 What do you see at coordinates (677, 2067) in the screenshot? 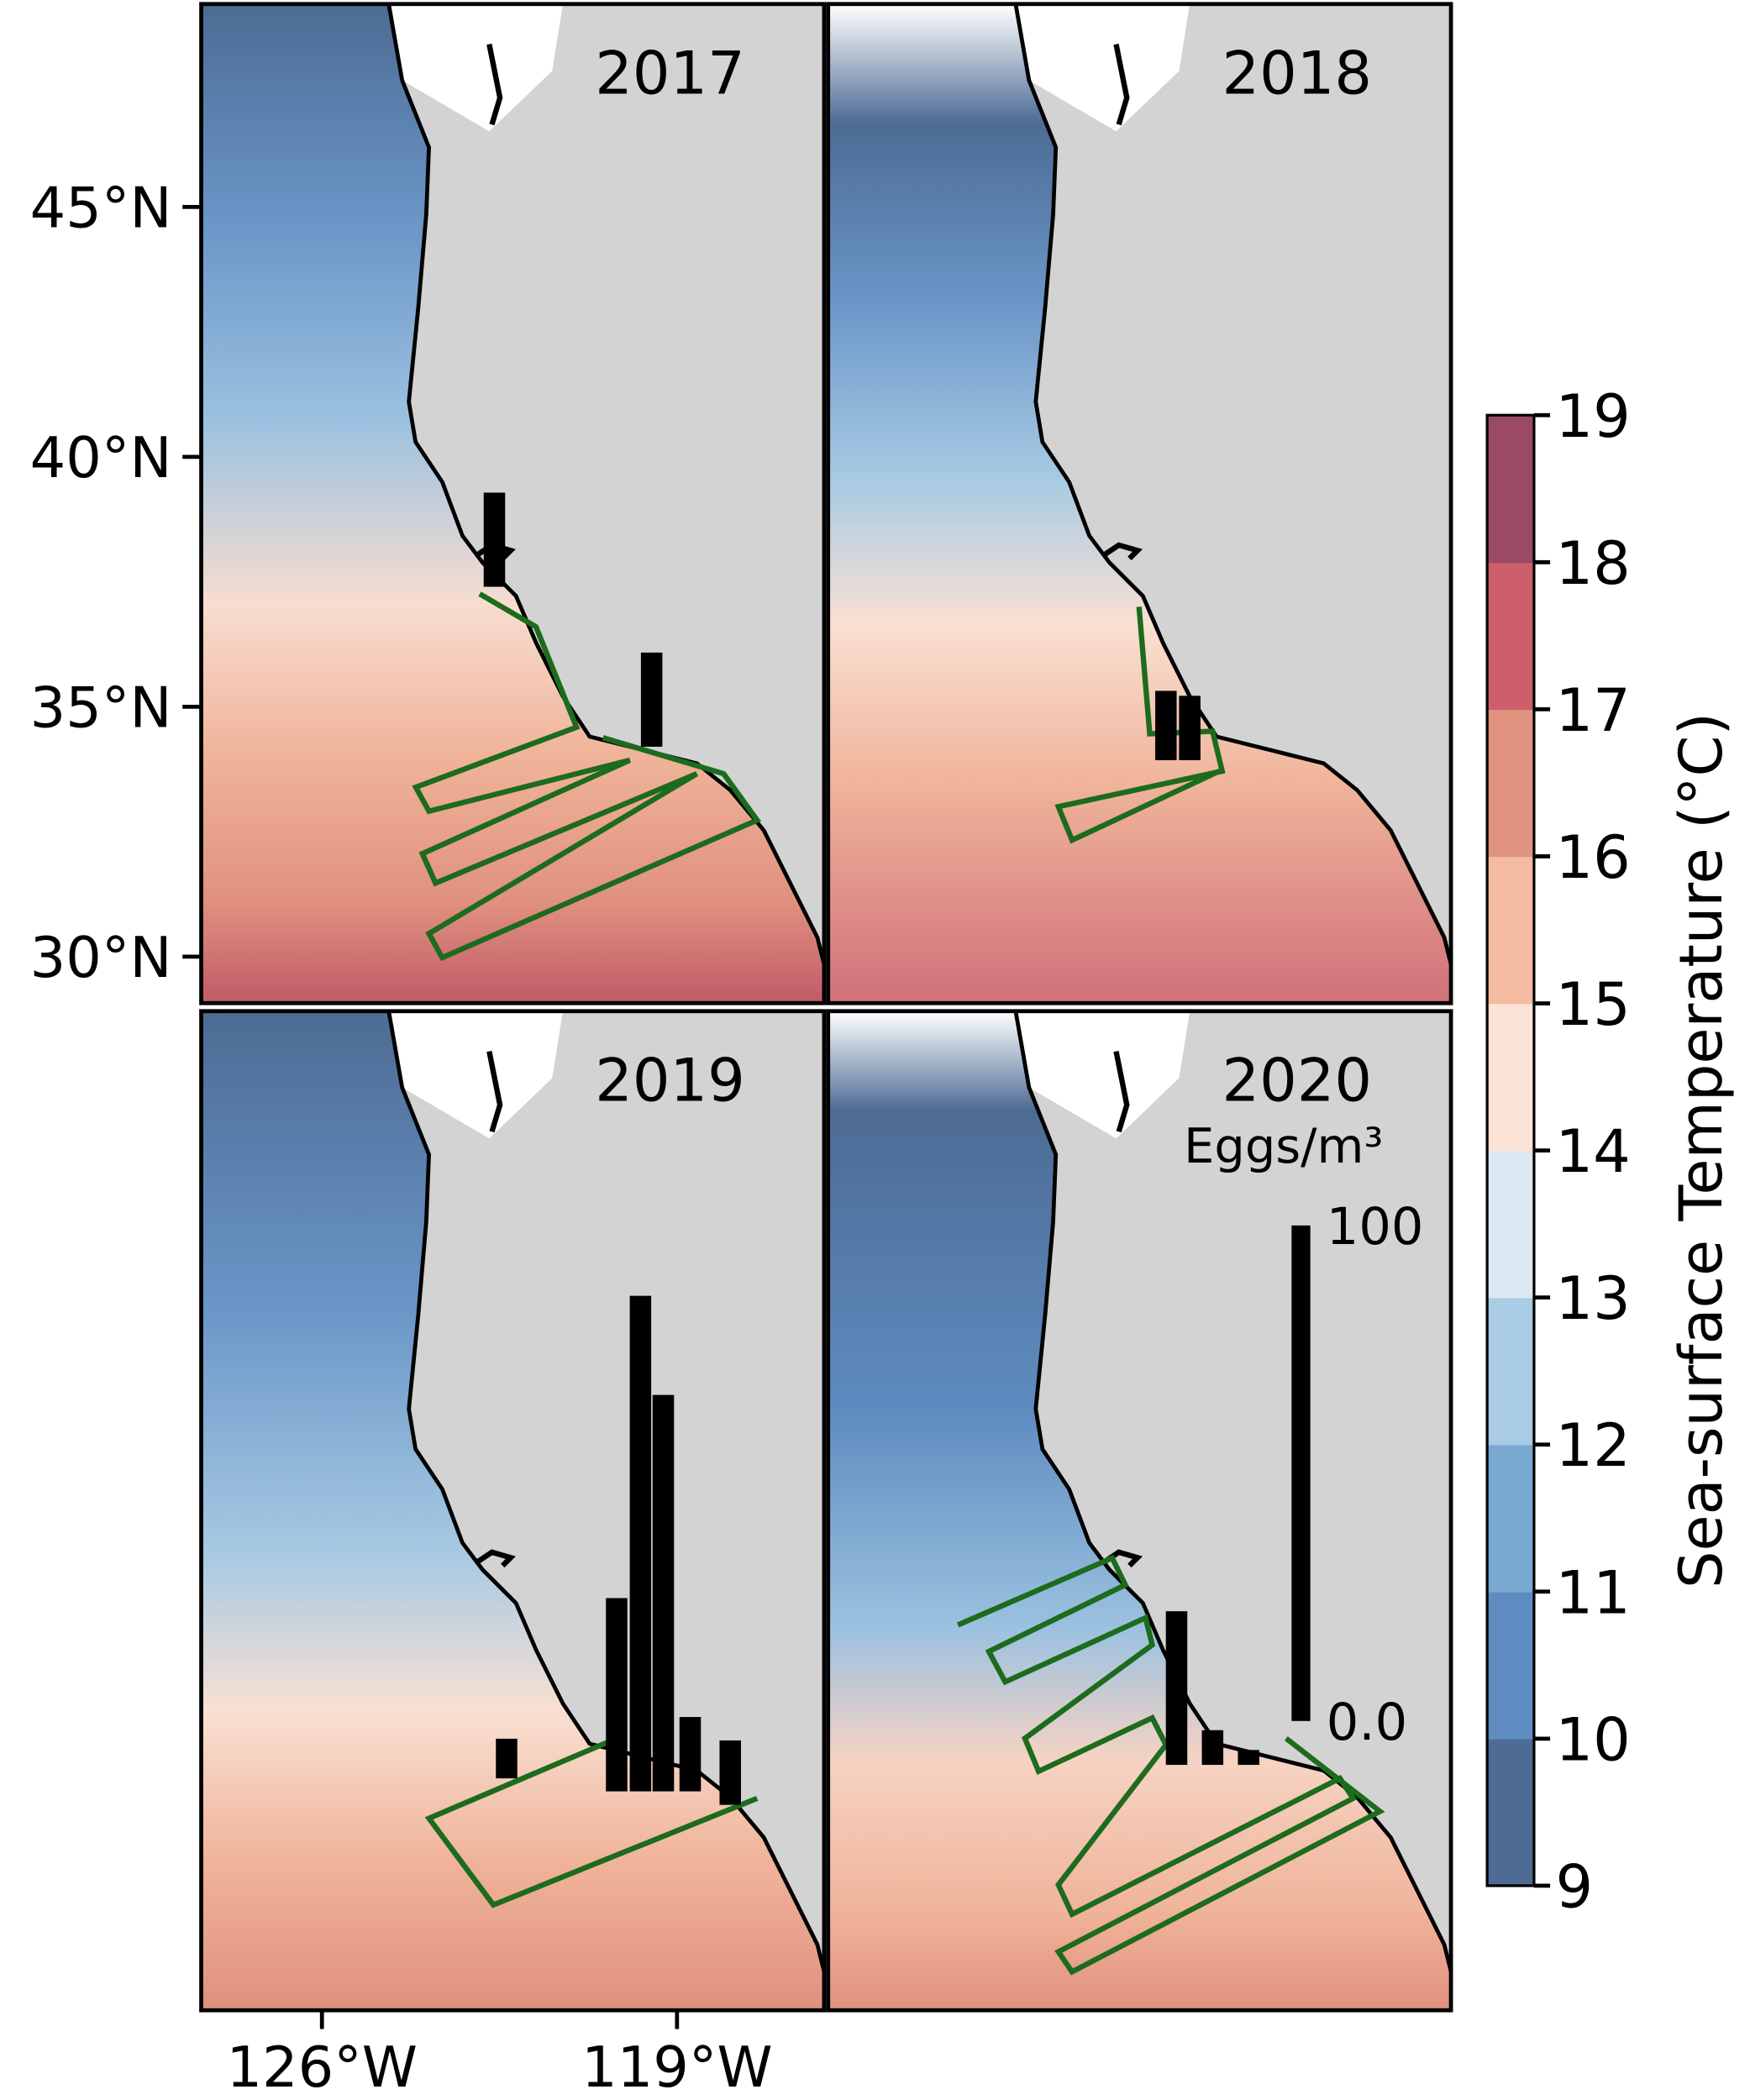
I see `x-tick-label: 119°W` at bounding box center [677, 2067].